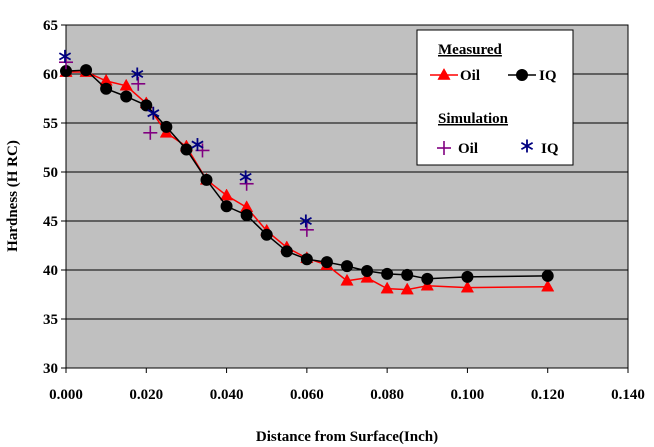 Image resolution: width=654 pixels, height=447 pixels. I want to click on legend-swatch-triangle-oil, so click(444, 73).